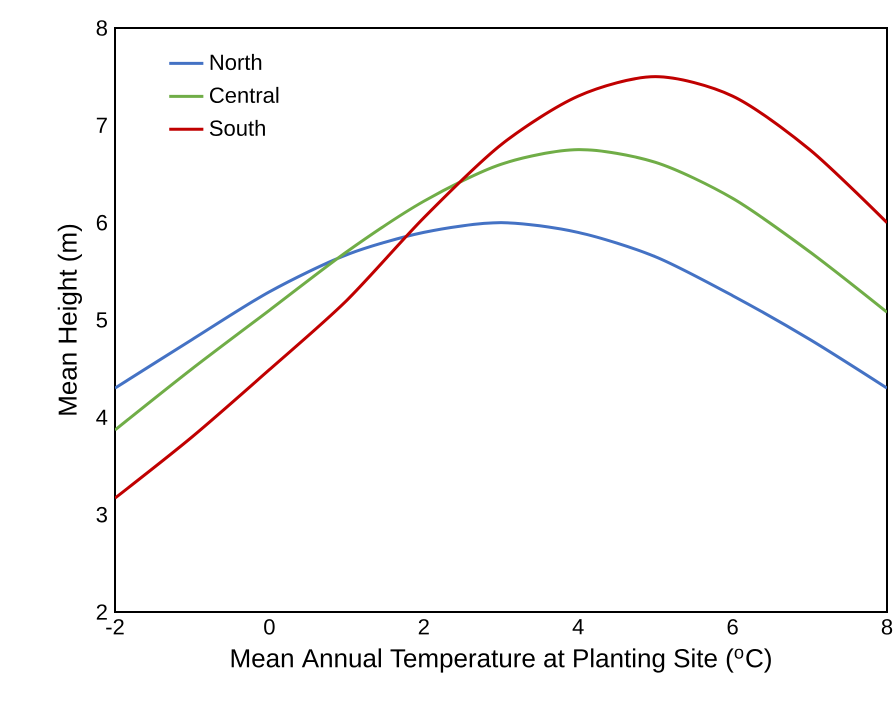  Describe the element at coordinates (101, 320) in the screenshot. I see `y-tick-label: 5` at that location.